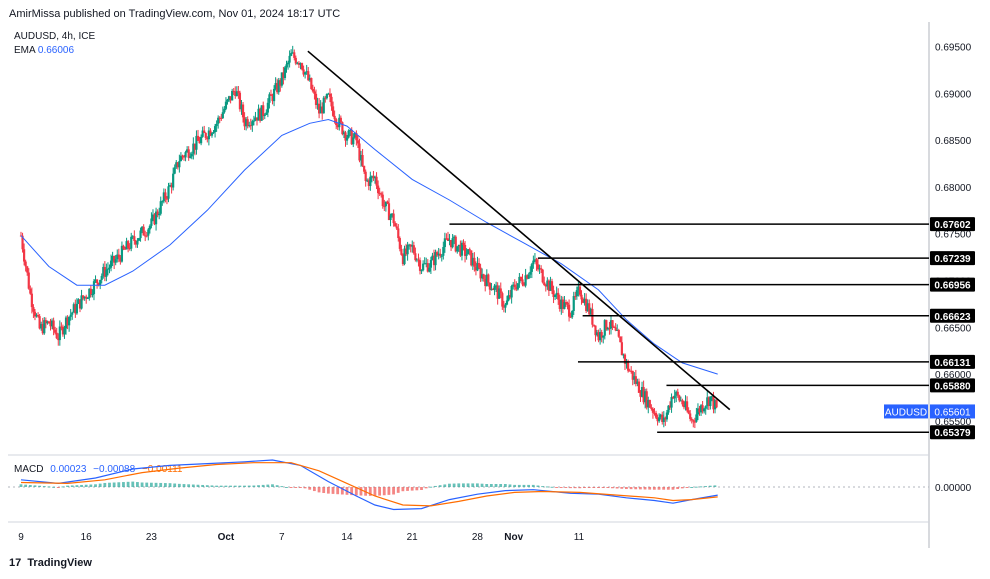 Image resolution: width=990 pixels, height=579 pixels. What do you see at coordinates (478, 537) in the screenshot?
I see `time-tick-label: 28` at bounding box center [478, 537].